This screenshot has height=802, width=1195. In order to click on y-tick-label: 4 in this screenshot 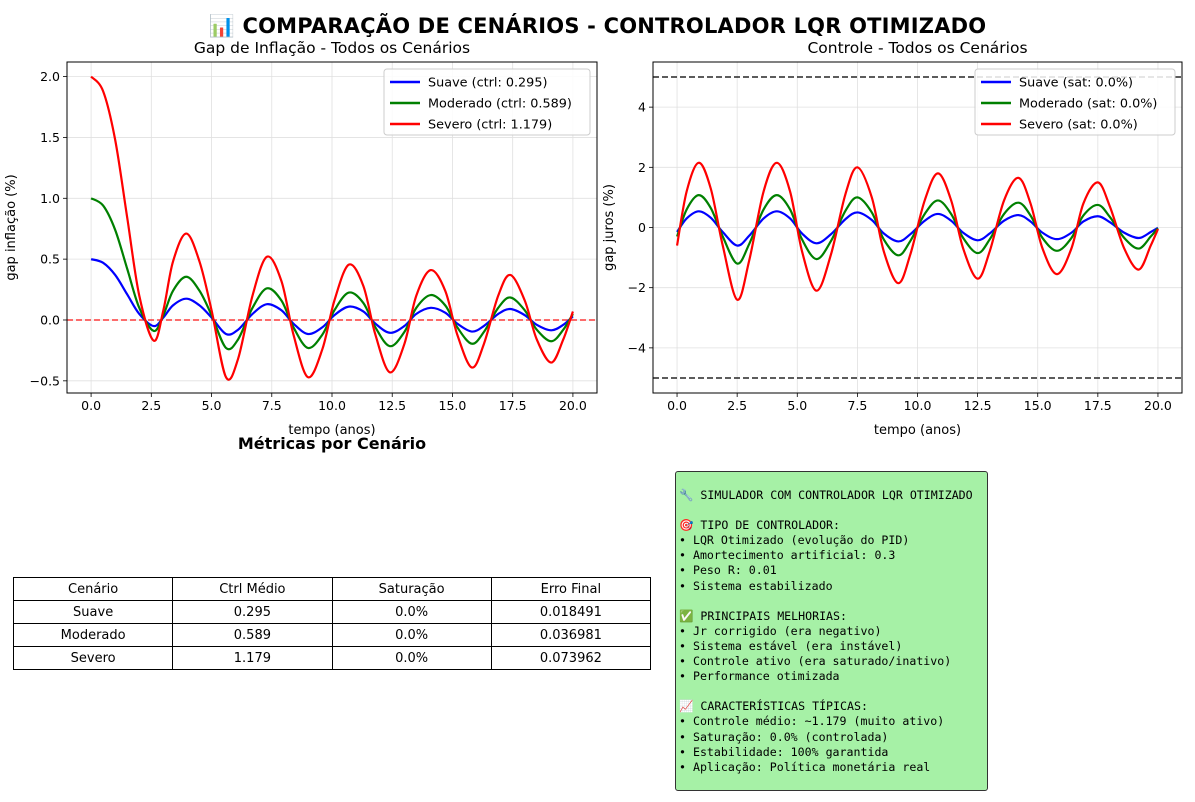, I will do `click(642, 107)`.